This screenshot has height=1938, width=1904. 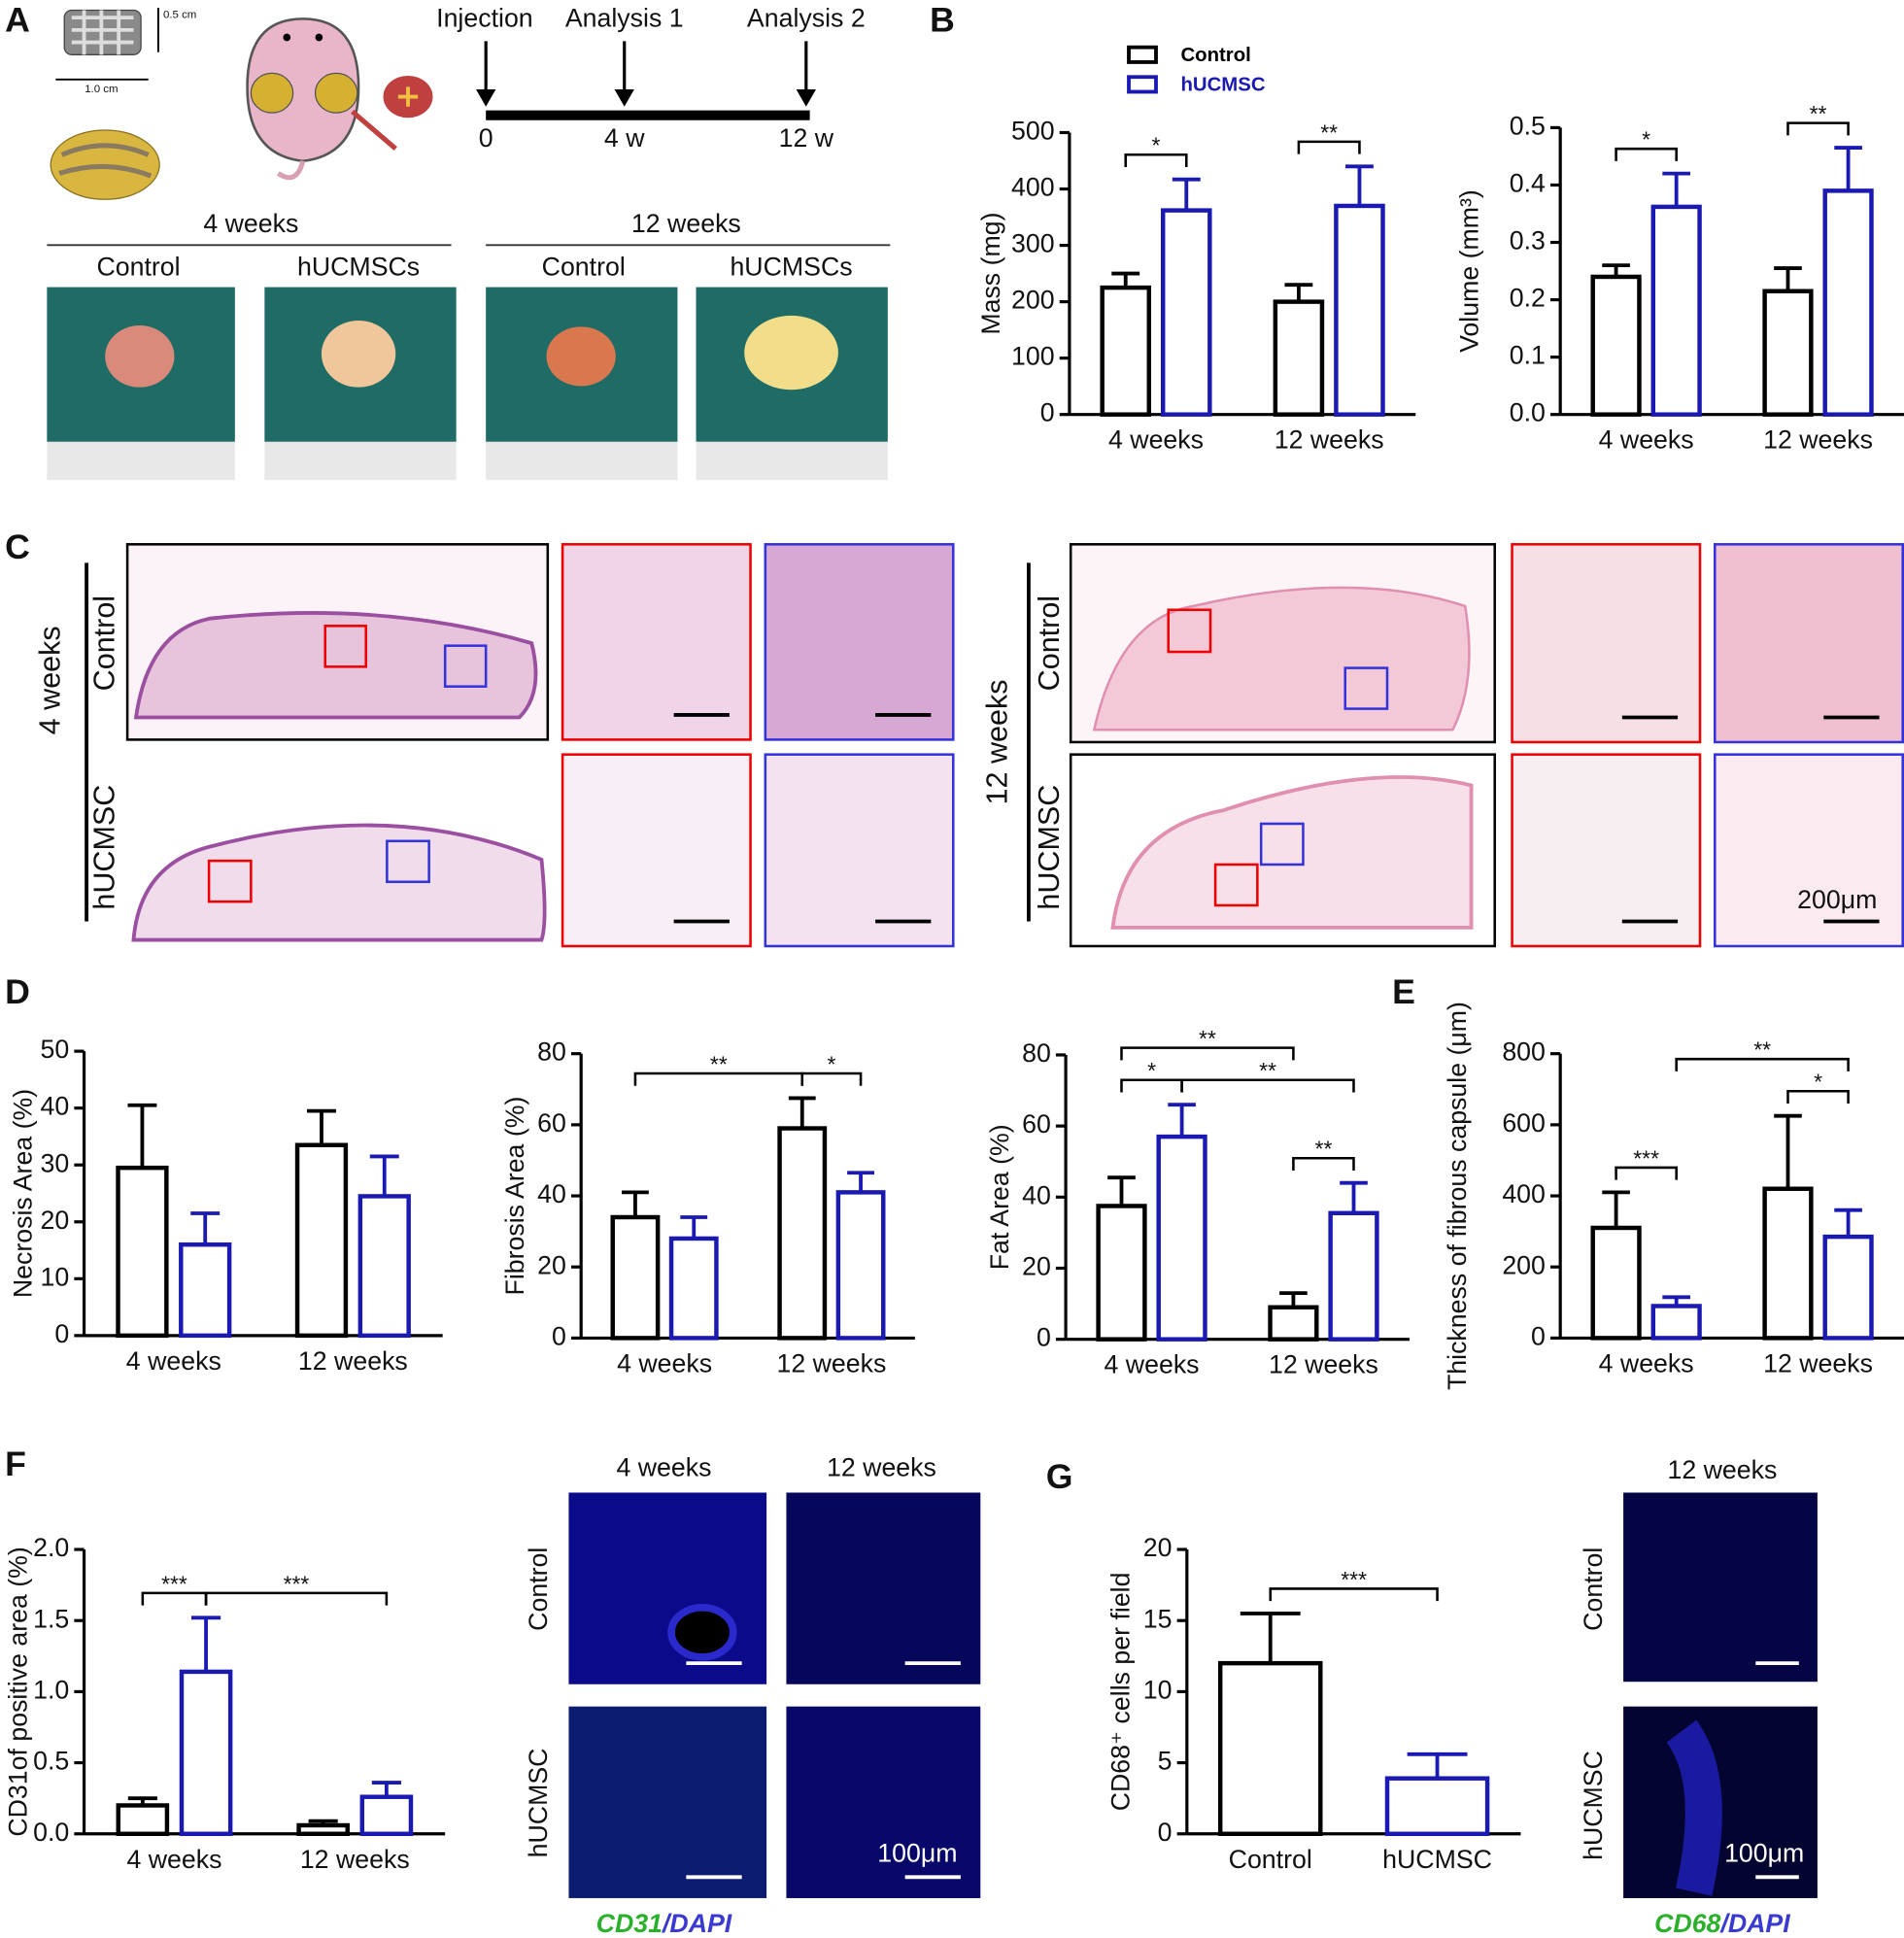 I want to click on stain-name: /DAPI, so click(x=697, y=1923).